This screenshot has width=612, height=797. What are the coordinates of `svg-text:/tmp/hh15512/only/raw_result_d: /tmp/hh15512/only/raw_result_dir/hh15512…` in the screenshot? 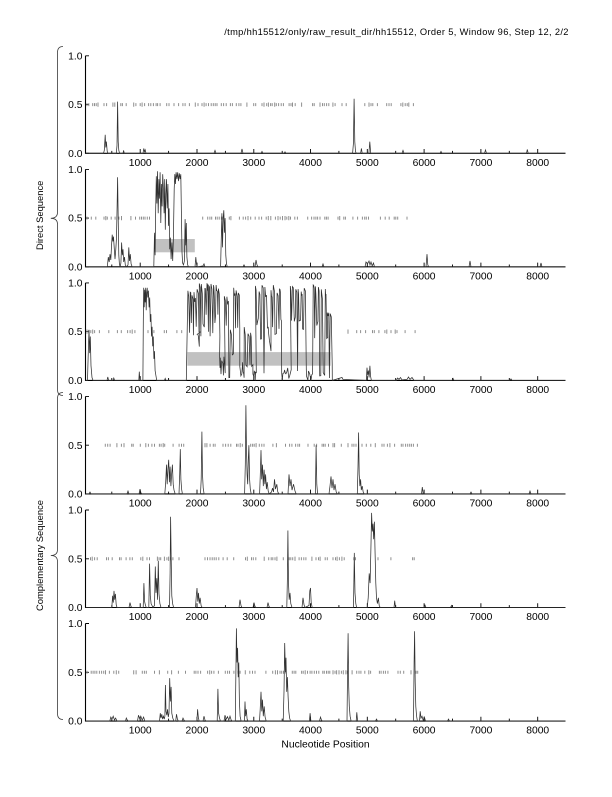 It's located at (396, 32).